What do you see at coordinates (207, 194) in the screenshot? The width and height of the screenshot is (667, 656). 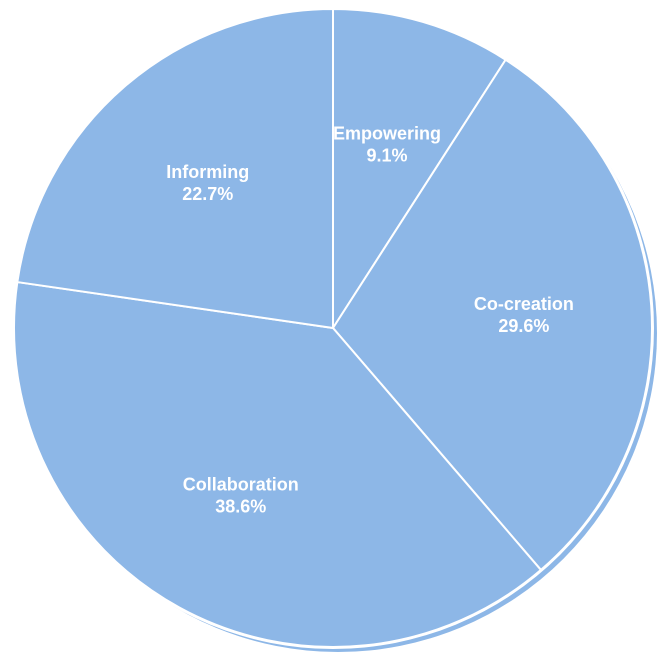 I see `slice-value-informing: 22.7%` at bounding box center [207, 194].